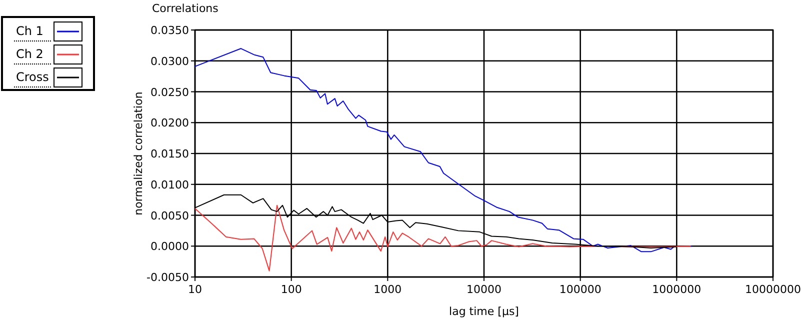 The height and width of the screenshot is (321, 801). Describe the element at coordinates (580, 289) in the screenshot. I see `x-tick-label: 100000` at that location.